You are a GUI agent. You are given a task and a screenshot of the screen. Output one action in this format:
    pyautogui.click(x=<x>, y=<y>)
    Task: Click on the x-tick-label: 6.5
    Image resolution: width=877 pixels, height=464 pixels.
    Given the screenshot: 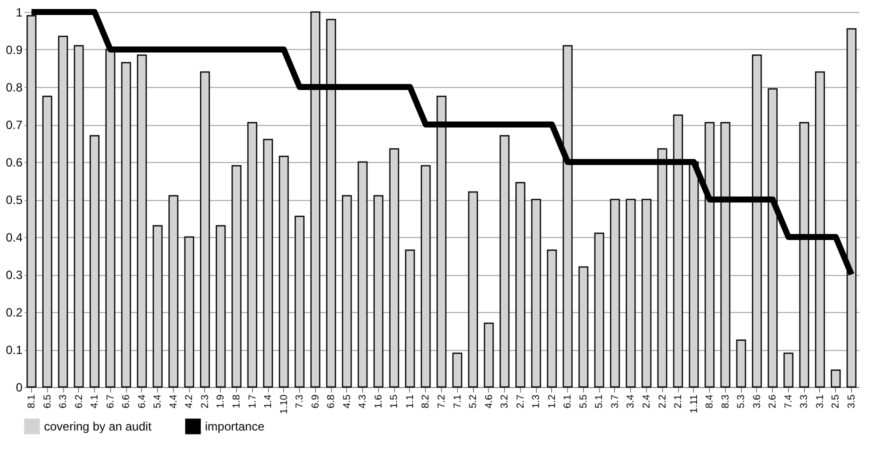 What is the action you would take?
    pyautogui.click(x=48, y=401)
    